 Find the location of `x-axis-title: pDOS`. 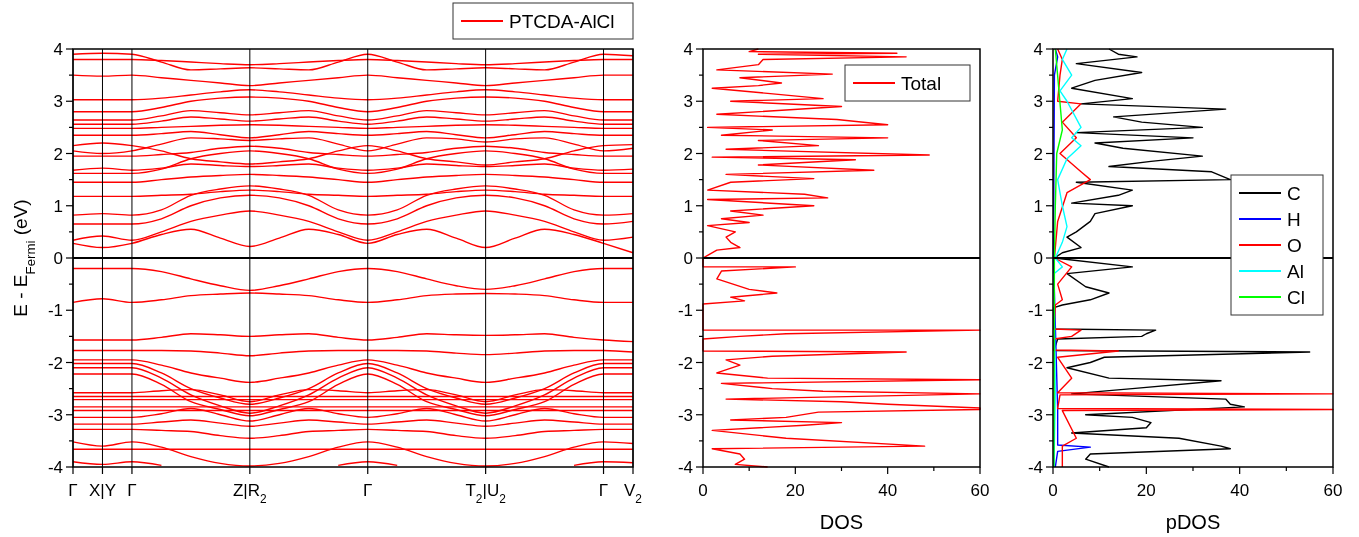

x-axis-title: pDOS is located at coordinates (1193, 522).